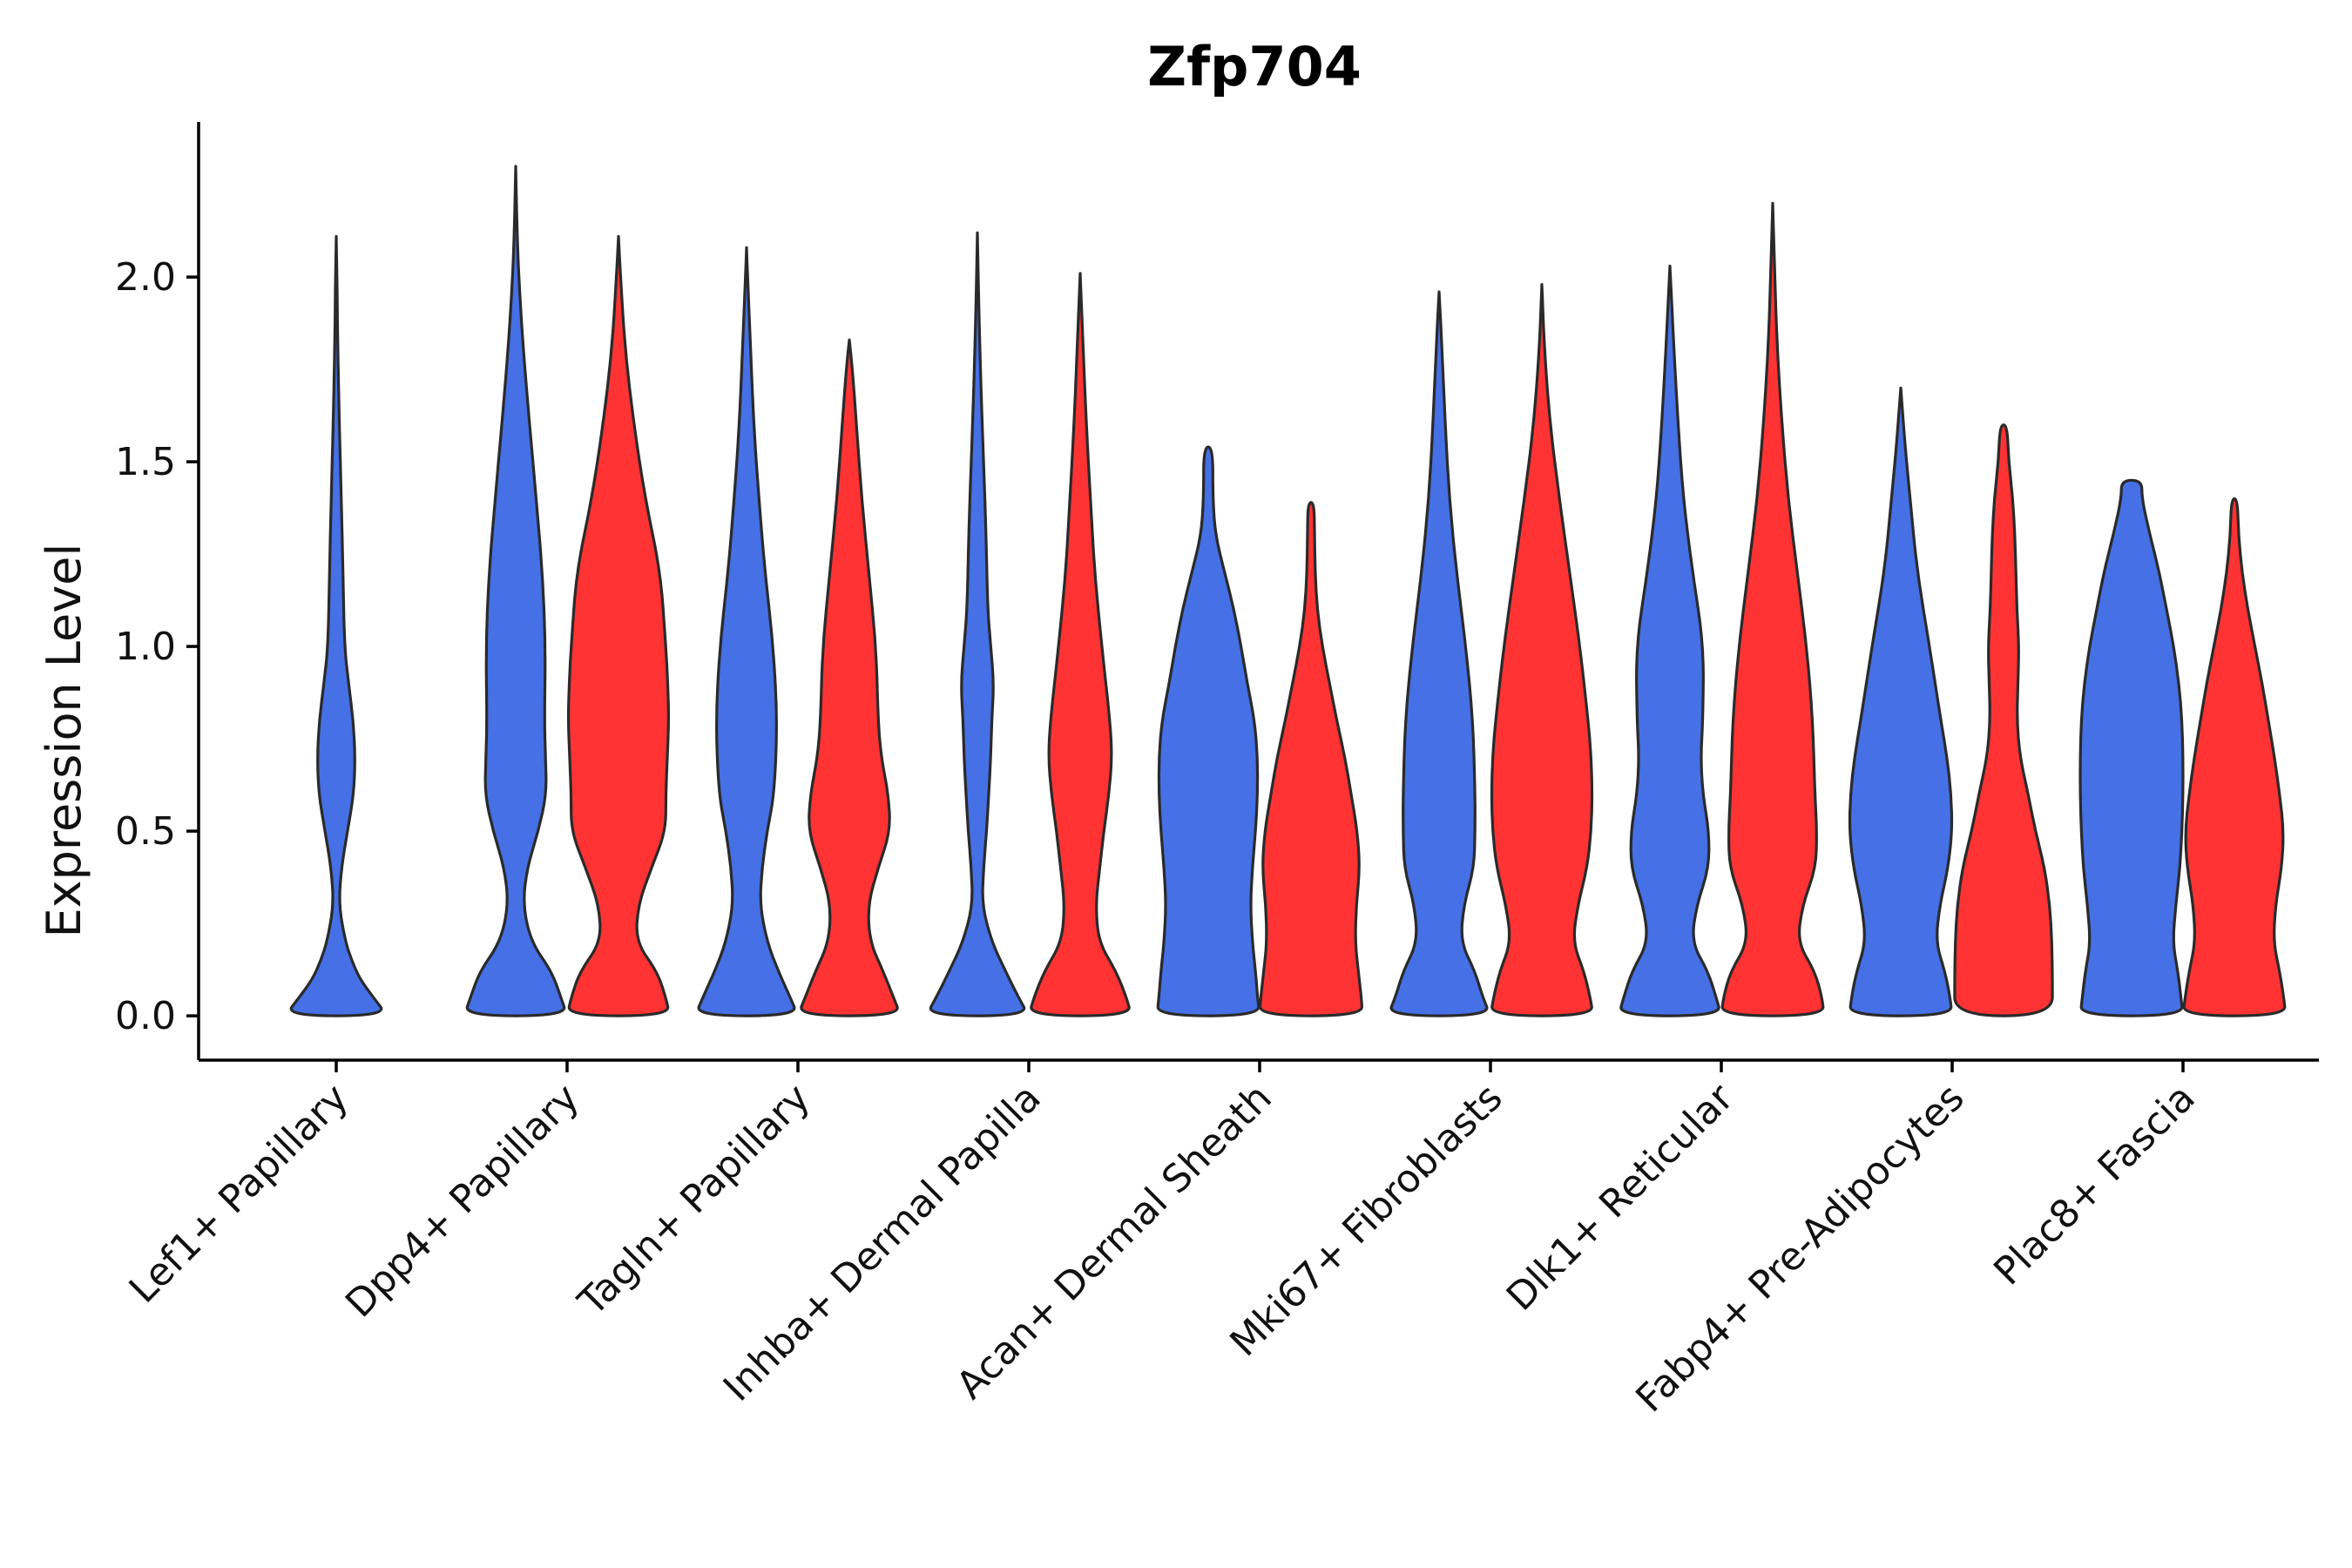 The image size is (2352, 1568). I want to click on y-tick-label: 1.5, so click(145, 462).